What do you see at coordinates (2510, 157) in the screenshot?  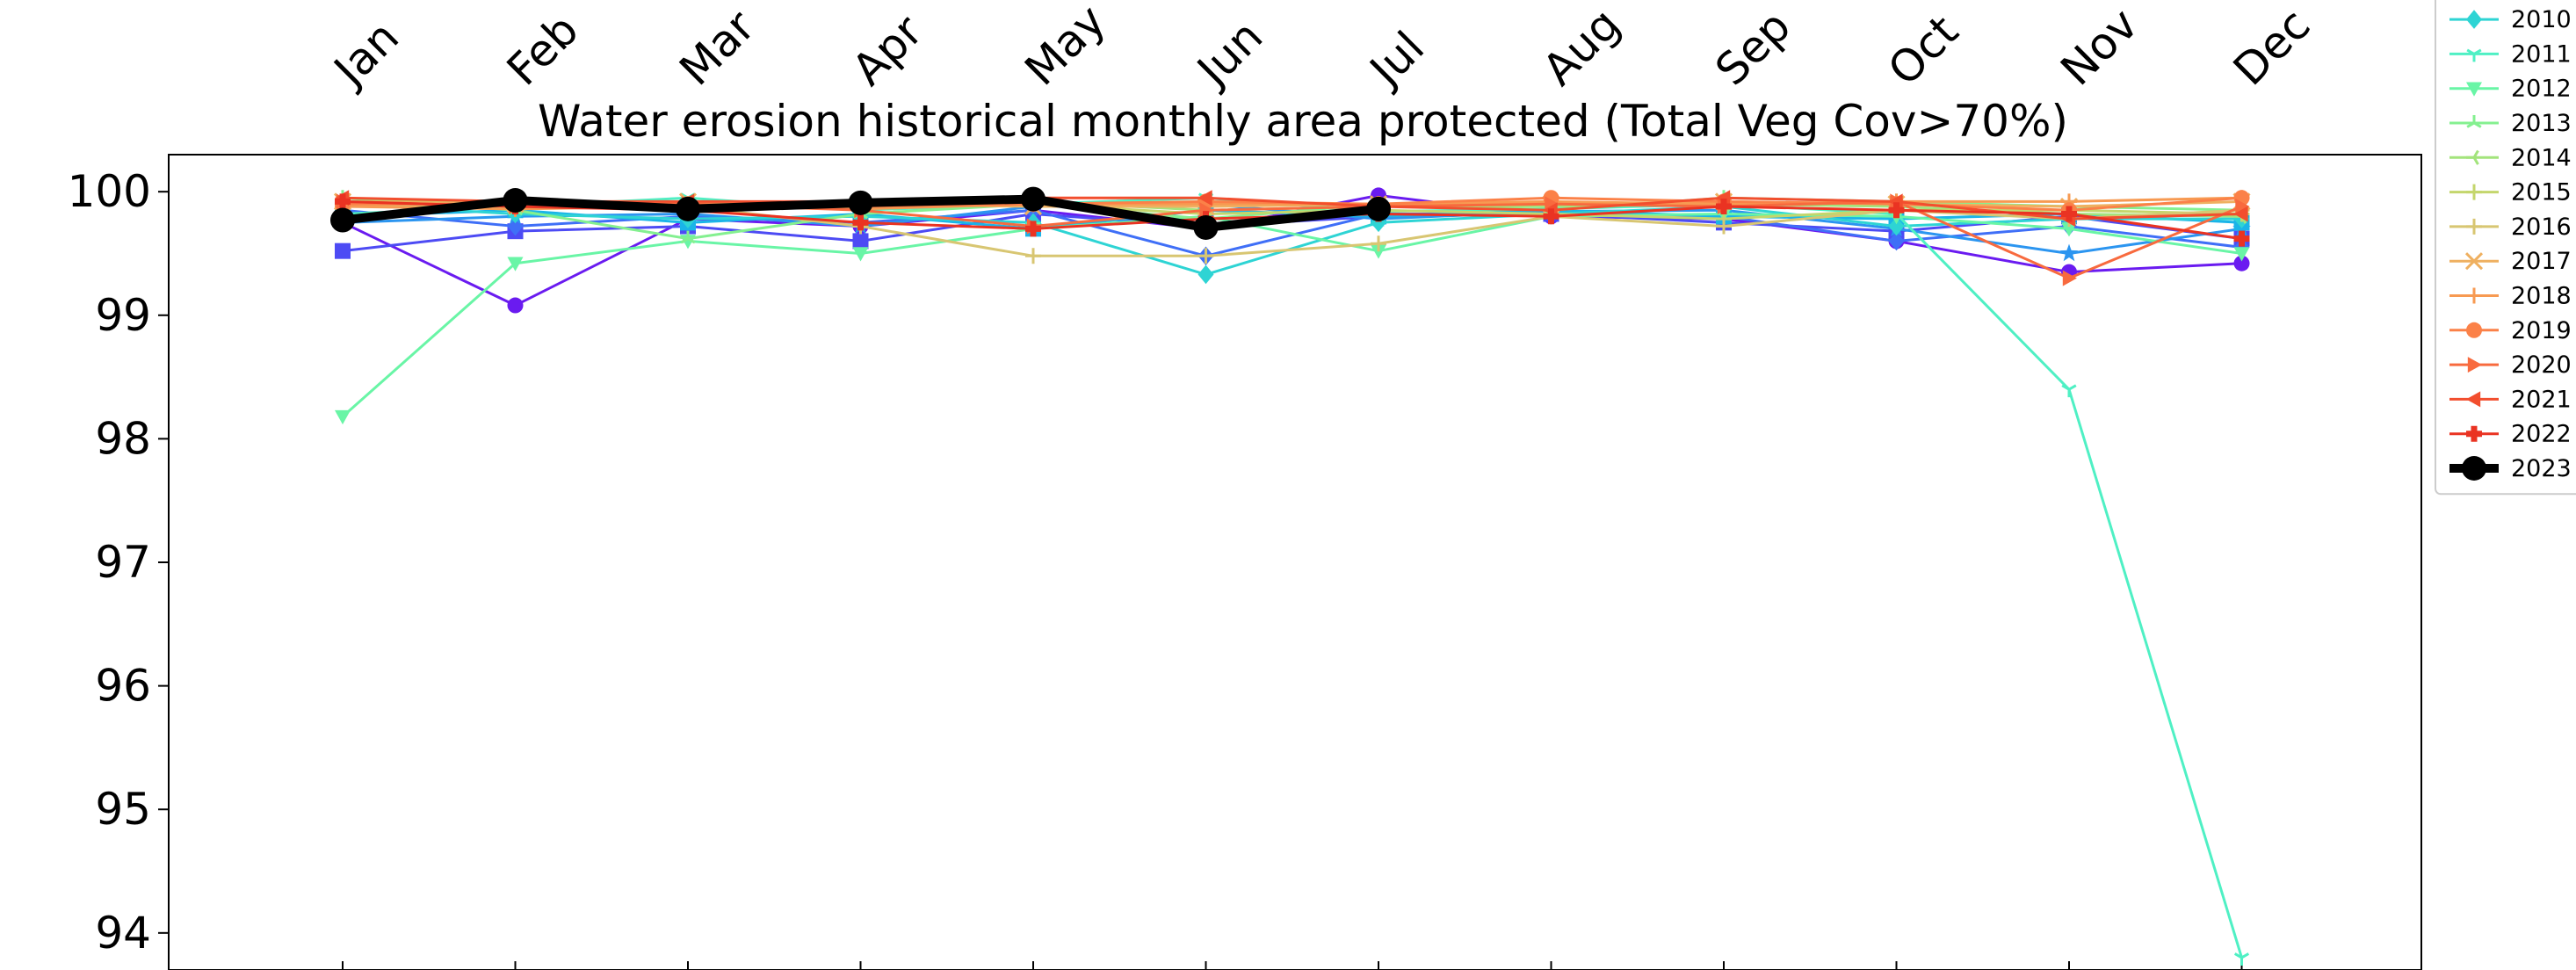 I see `legend-item-2014: 2014` at bounding box center [2510, 157].